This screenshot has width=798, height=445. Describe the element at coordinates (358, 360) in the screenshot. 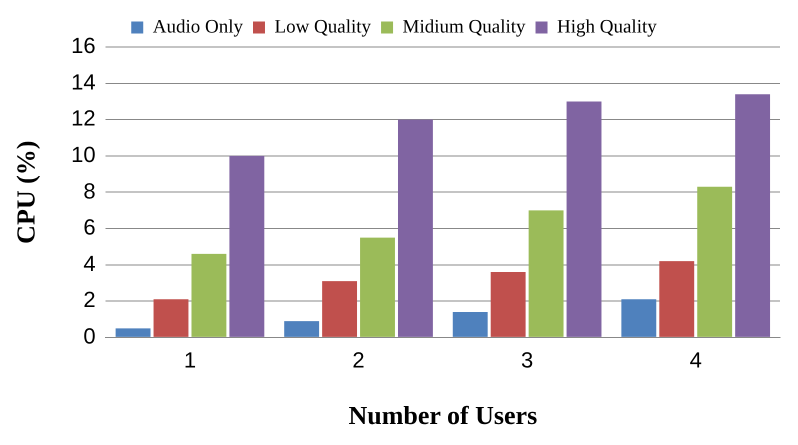

I see `x-tick-label: 2` at that location.